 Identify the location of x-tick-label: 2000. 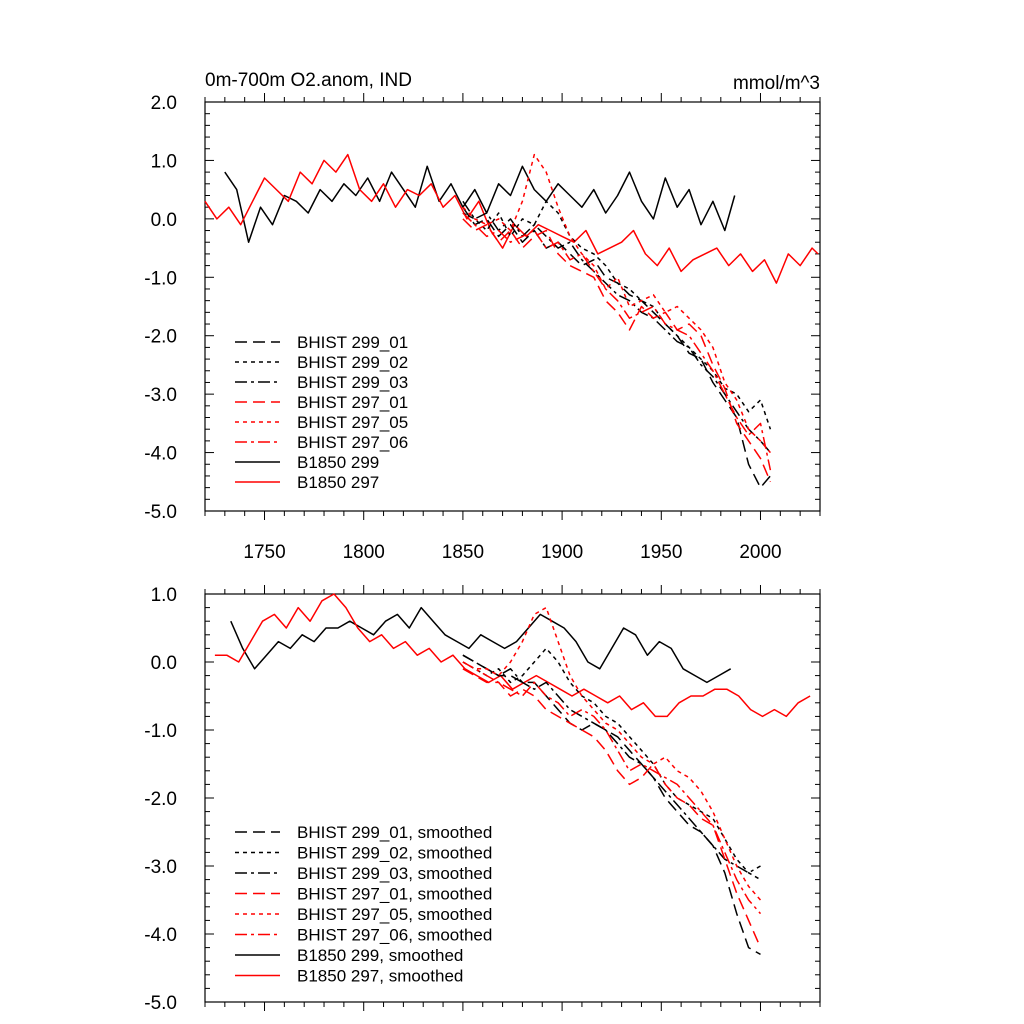
(760, 552).